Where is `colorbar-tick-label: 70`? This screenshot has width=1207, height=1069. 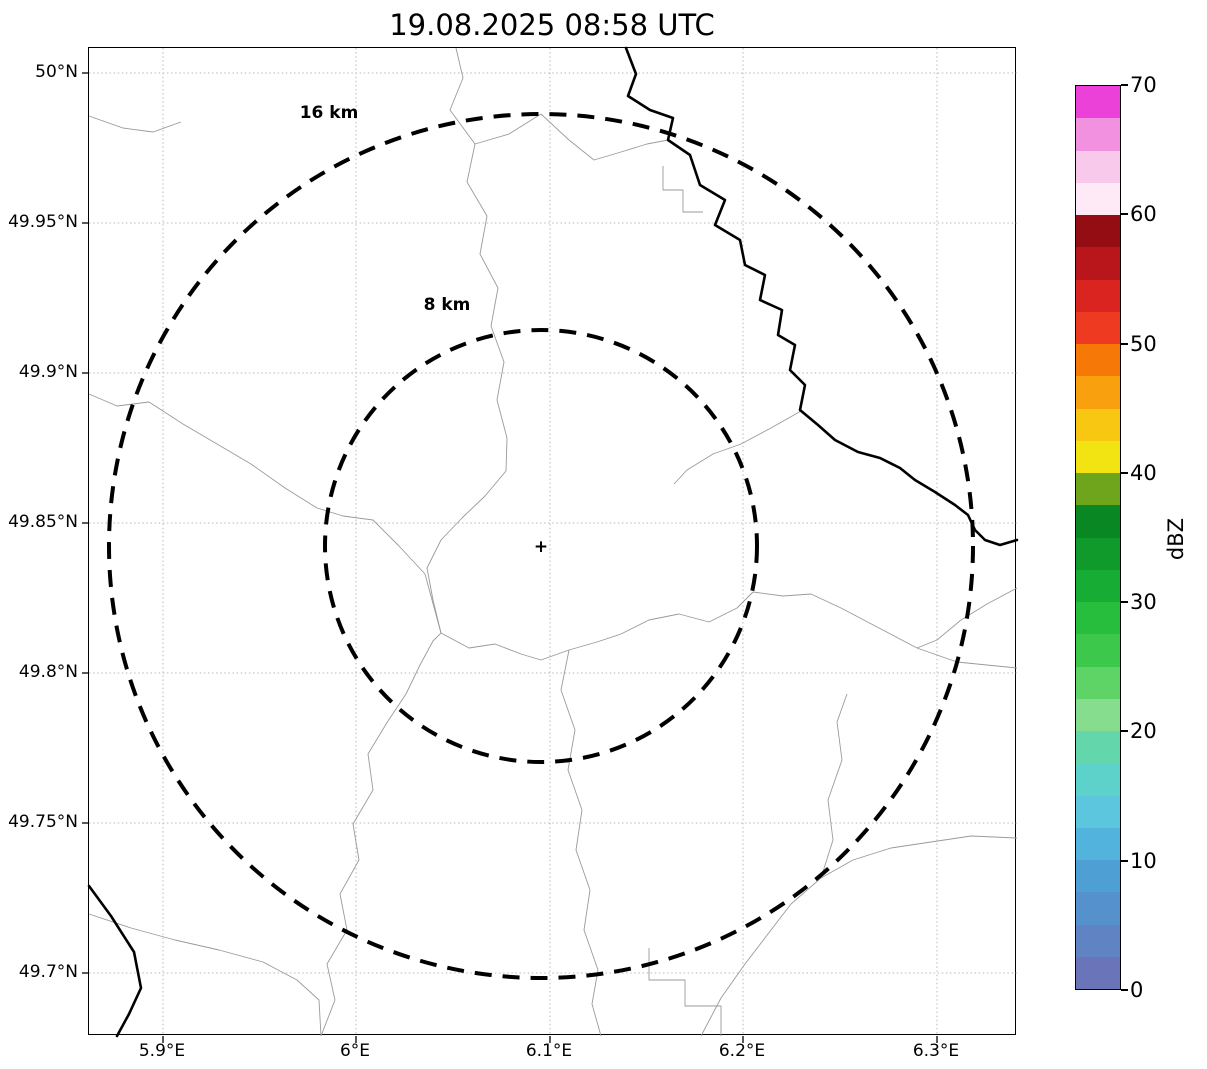 colorbar-tick-label: 70 is located at coordinates (1143, 85).